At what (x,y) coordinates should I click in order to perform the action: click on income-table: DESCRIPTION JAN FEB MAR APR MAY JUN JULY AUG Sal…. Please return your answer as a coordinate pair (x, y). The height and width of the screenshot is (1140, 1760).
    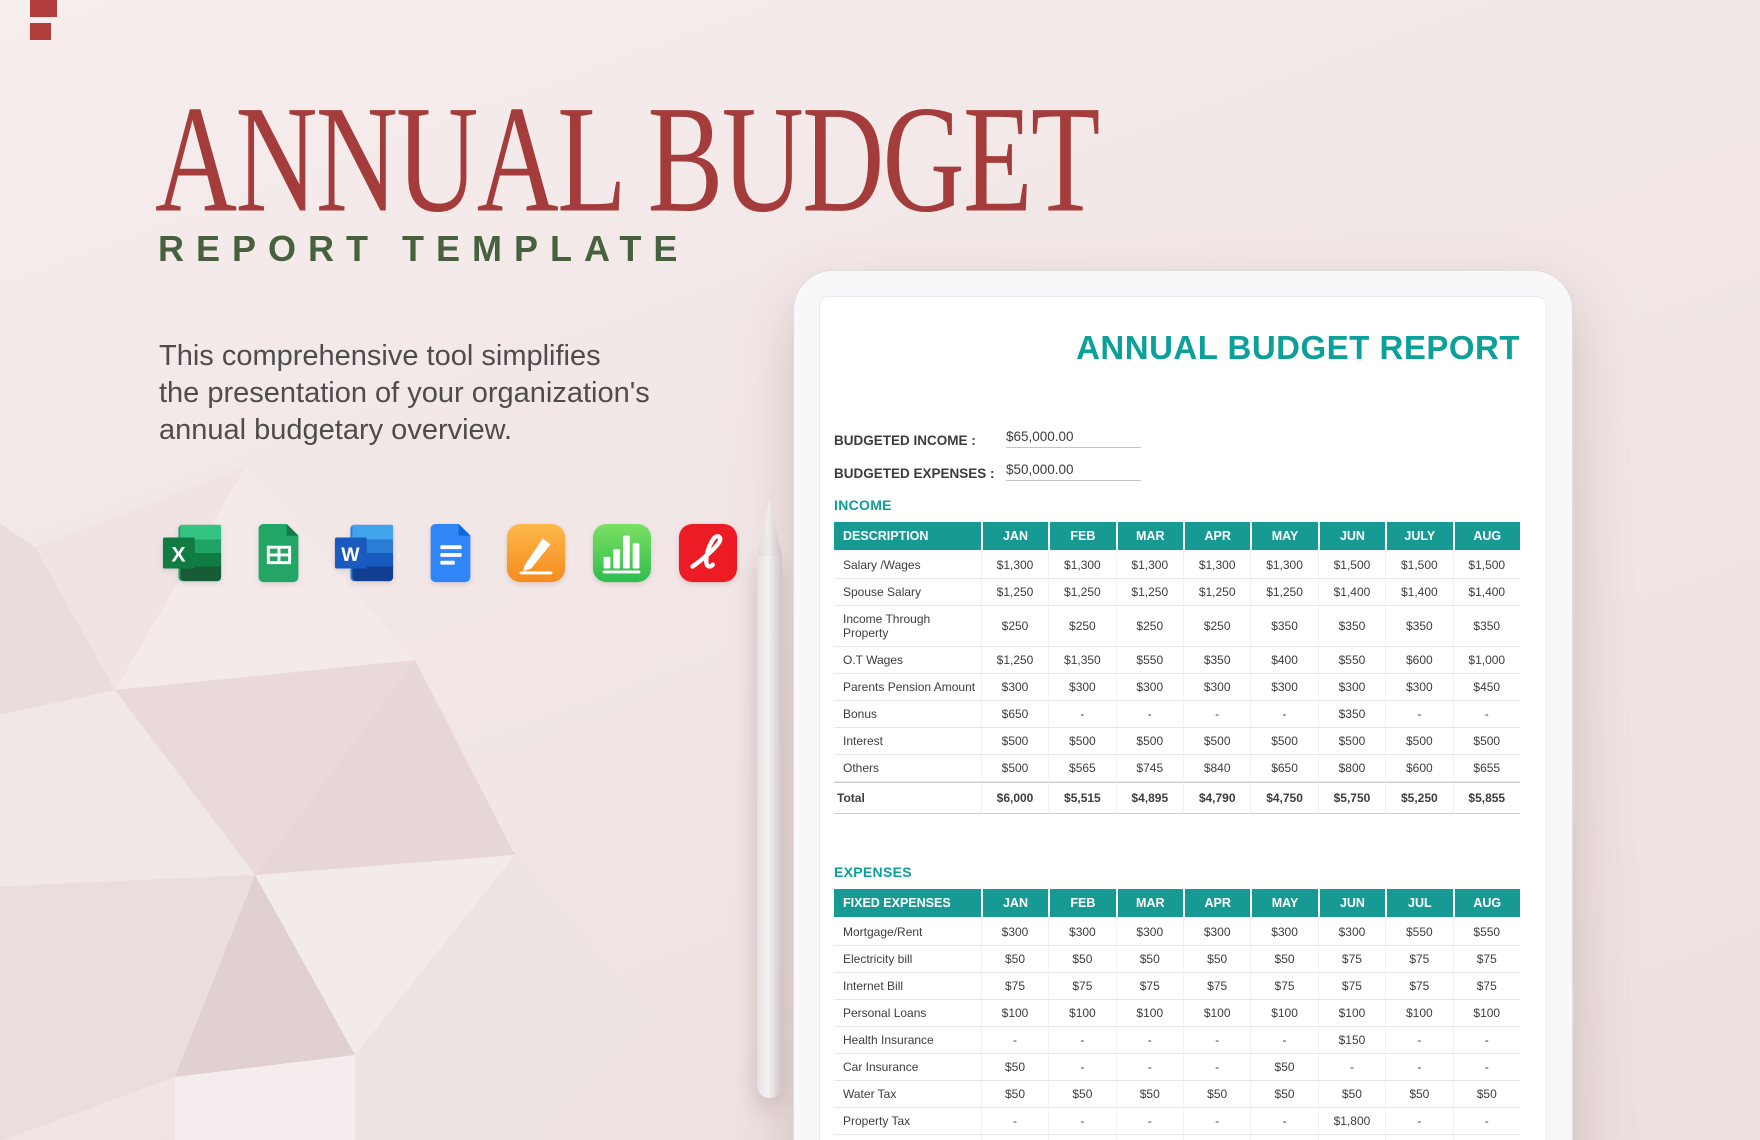
    Looking at the image, I should click on (1177, 668).